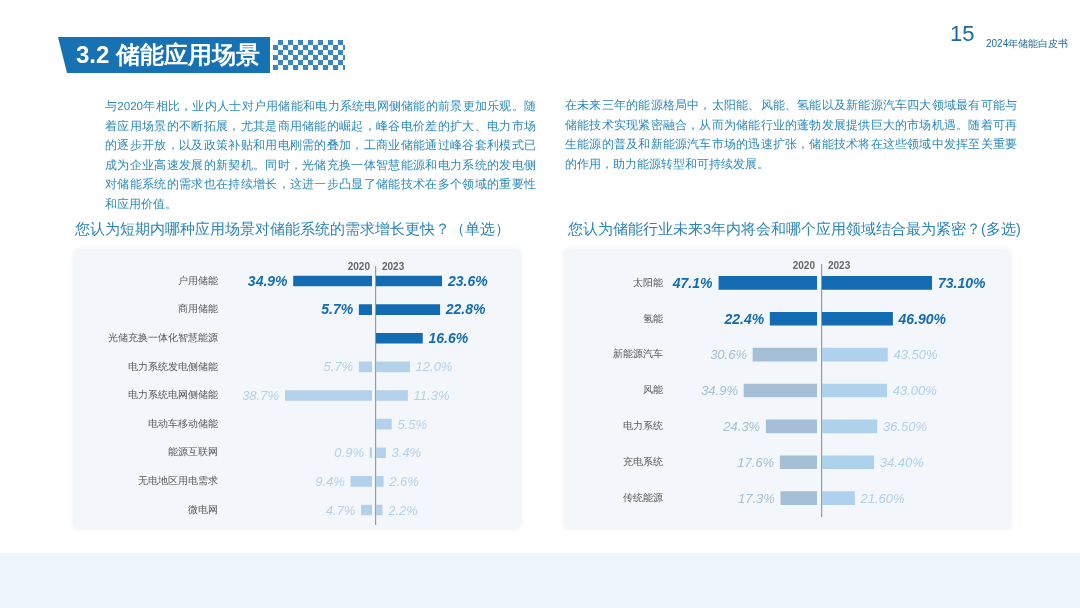  Describe the element at coordinates (349, 453) in the screenshot. I see `data-label: 0.9%` at that location.